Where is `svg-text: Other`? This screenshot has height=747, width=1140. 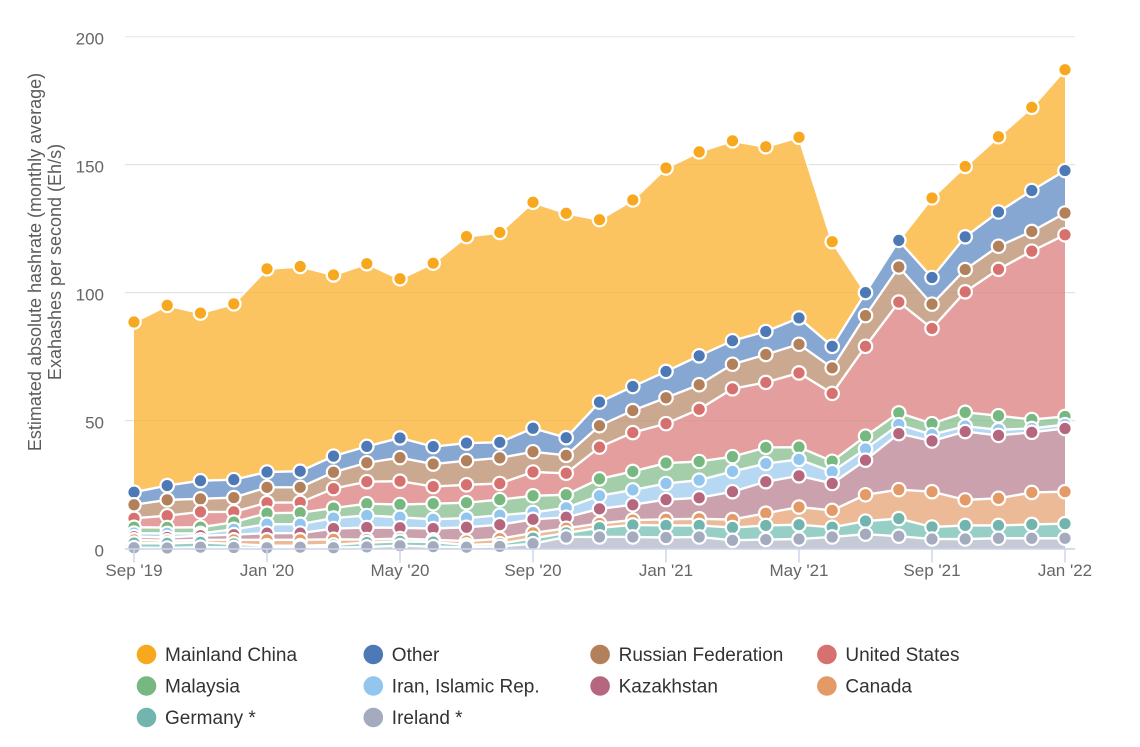
svg-text: Other is located at coordinates (416, 655).